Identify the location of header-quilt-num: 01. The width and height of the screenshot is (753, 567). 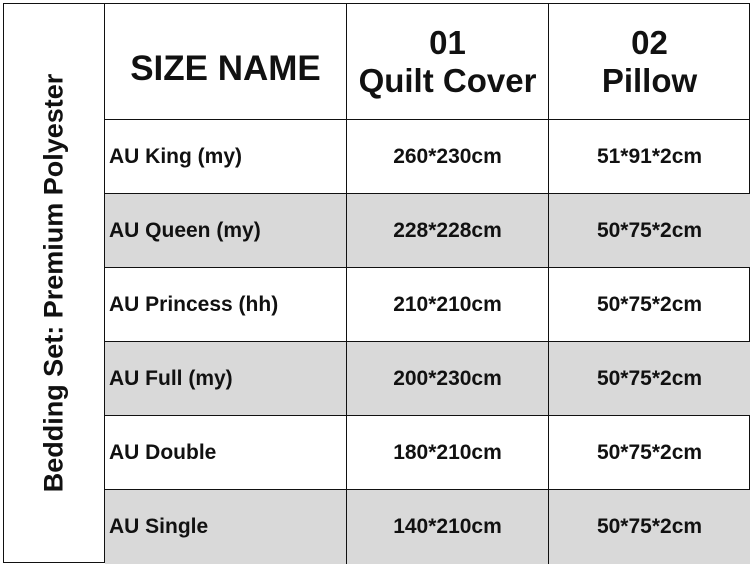
(447, 42).